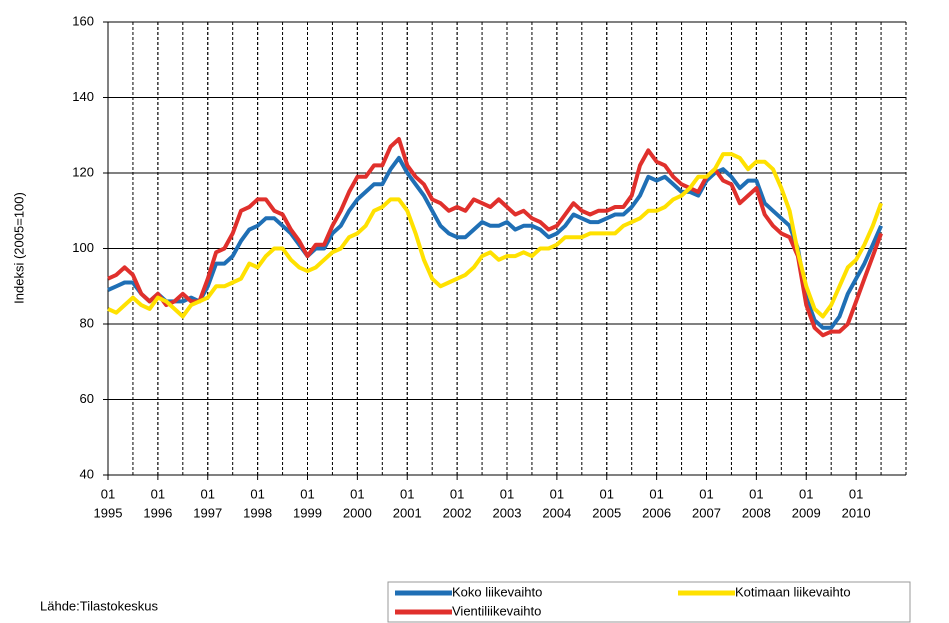 The width and height of the screenshot is (949, 623). What do you see at coordinates (656, 512) in the screenshot?
I see `x-tick-label: 2006` at bounding box center [656, 512].